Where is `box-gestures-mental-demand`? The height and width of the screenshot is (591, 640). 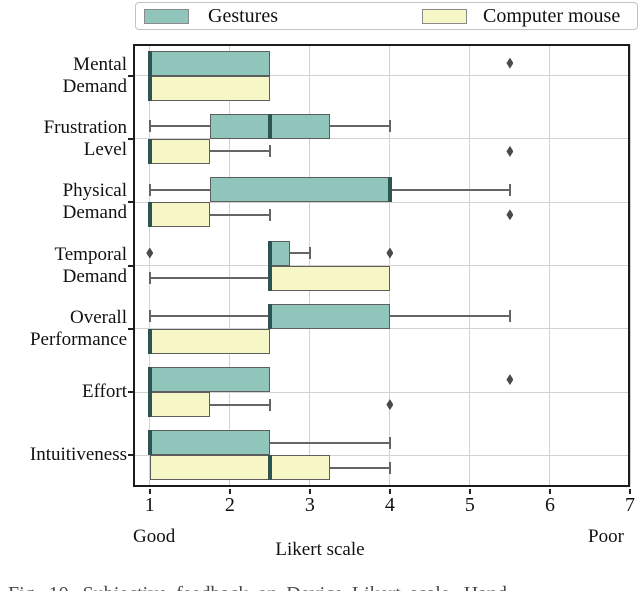 box-gestures-mental-demand is located at coordinates (209, 63).